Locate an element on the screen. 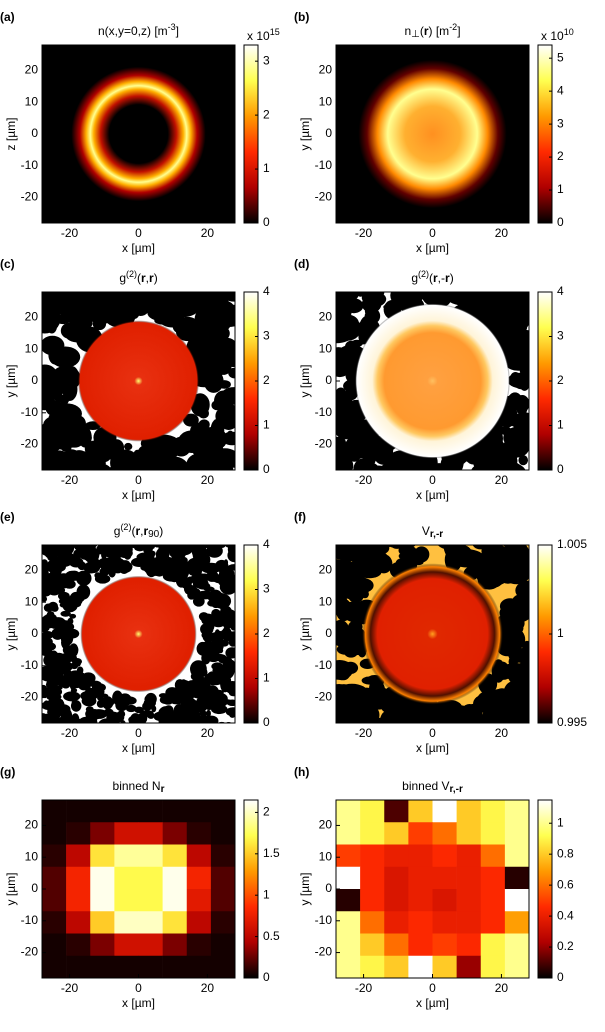 This screenshot has height=1032, width=605. panel-label: (d) is located at coordinates (301, 264).